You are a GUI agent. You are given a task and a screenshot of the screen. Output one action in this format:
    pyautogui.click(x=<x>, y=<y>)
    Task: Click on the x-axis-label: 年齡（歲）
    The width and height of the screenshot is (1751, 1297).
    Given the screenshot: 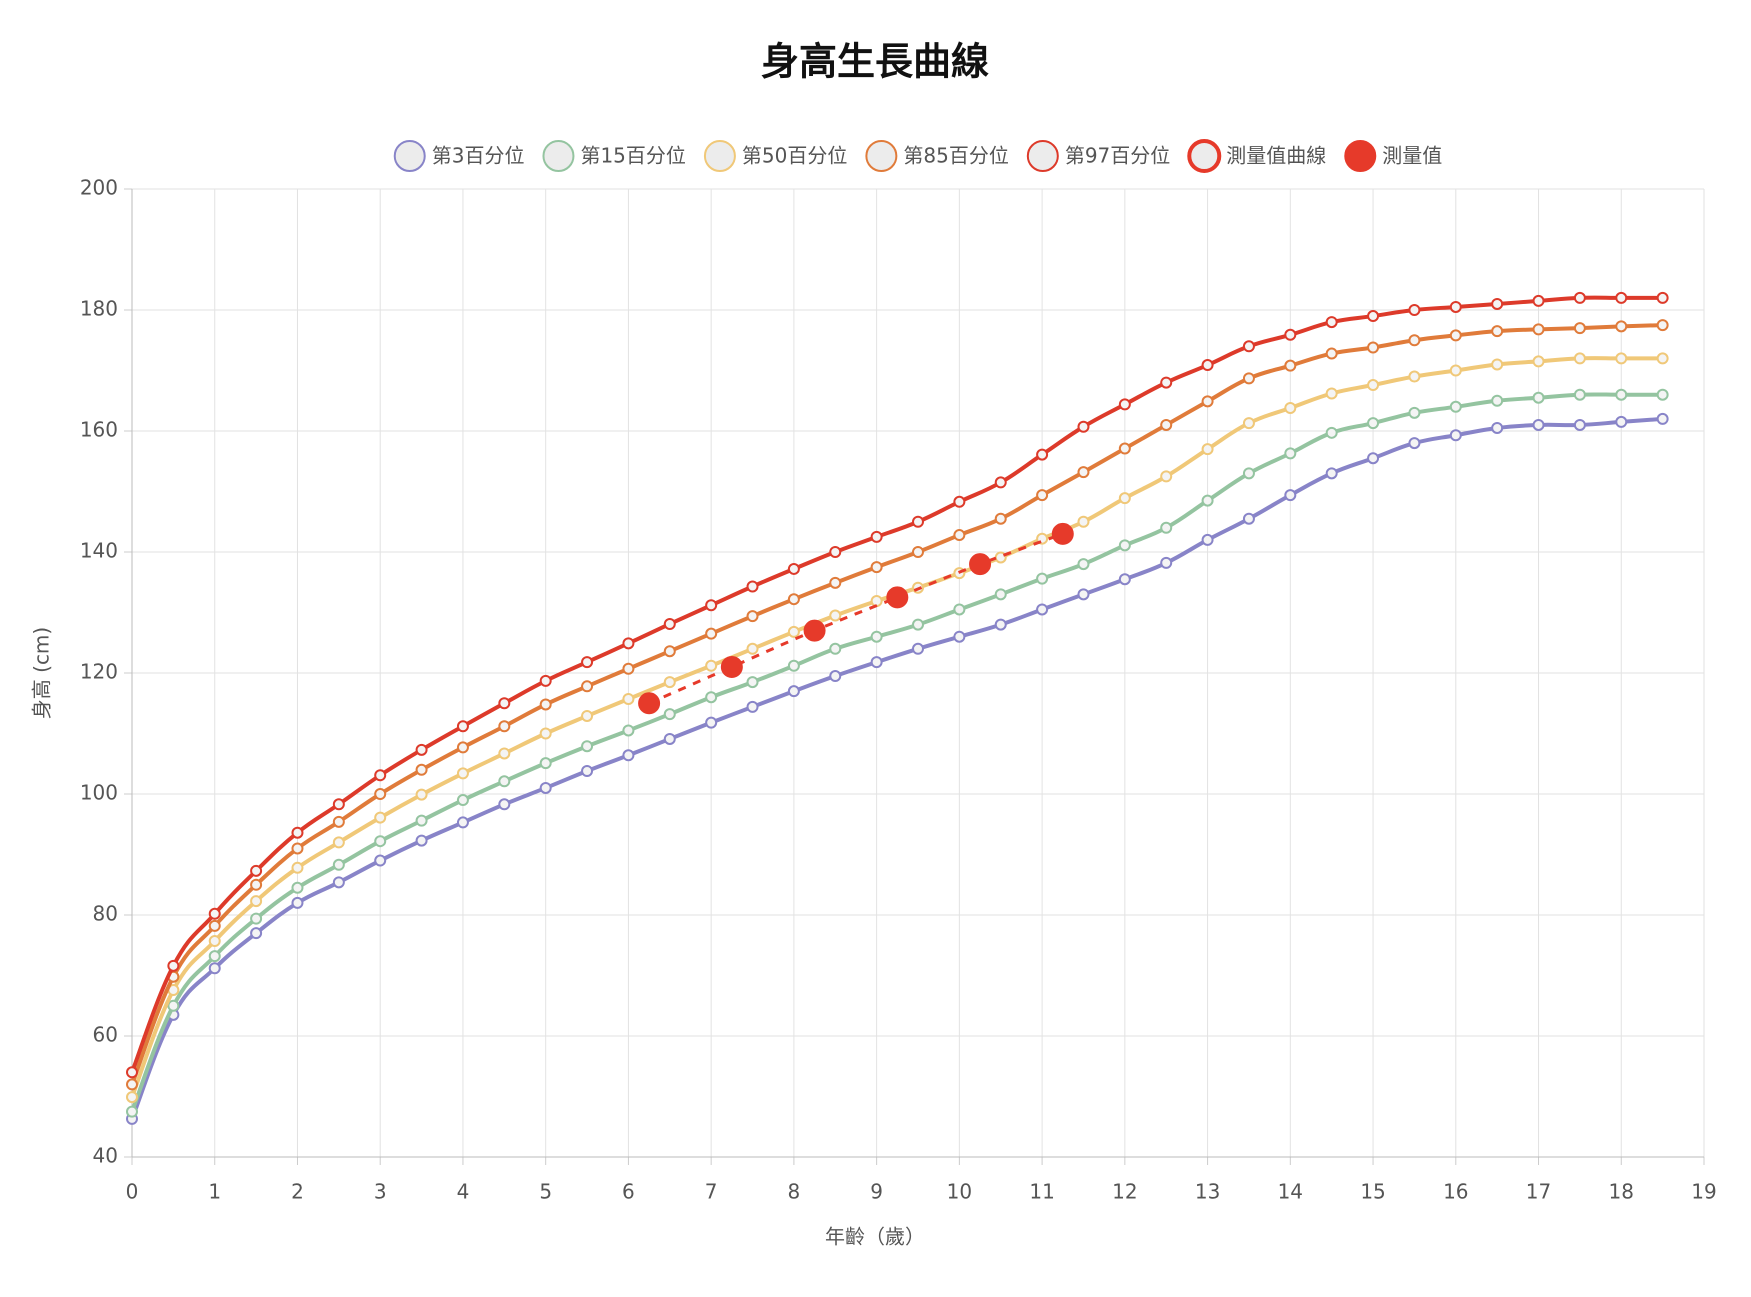 What is the action you would take?
    pyautogui.click(x=875, y=1237)
    